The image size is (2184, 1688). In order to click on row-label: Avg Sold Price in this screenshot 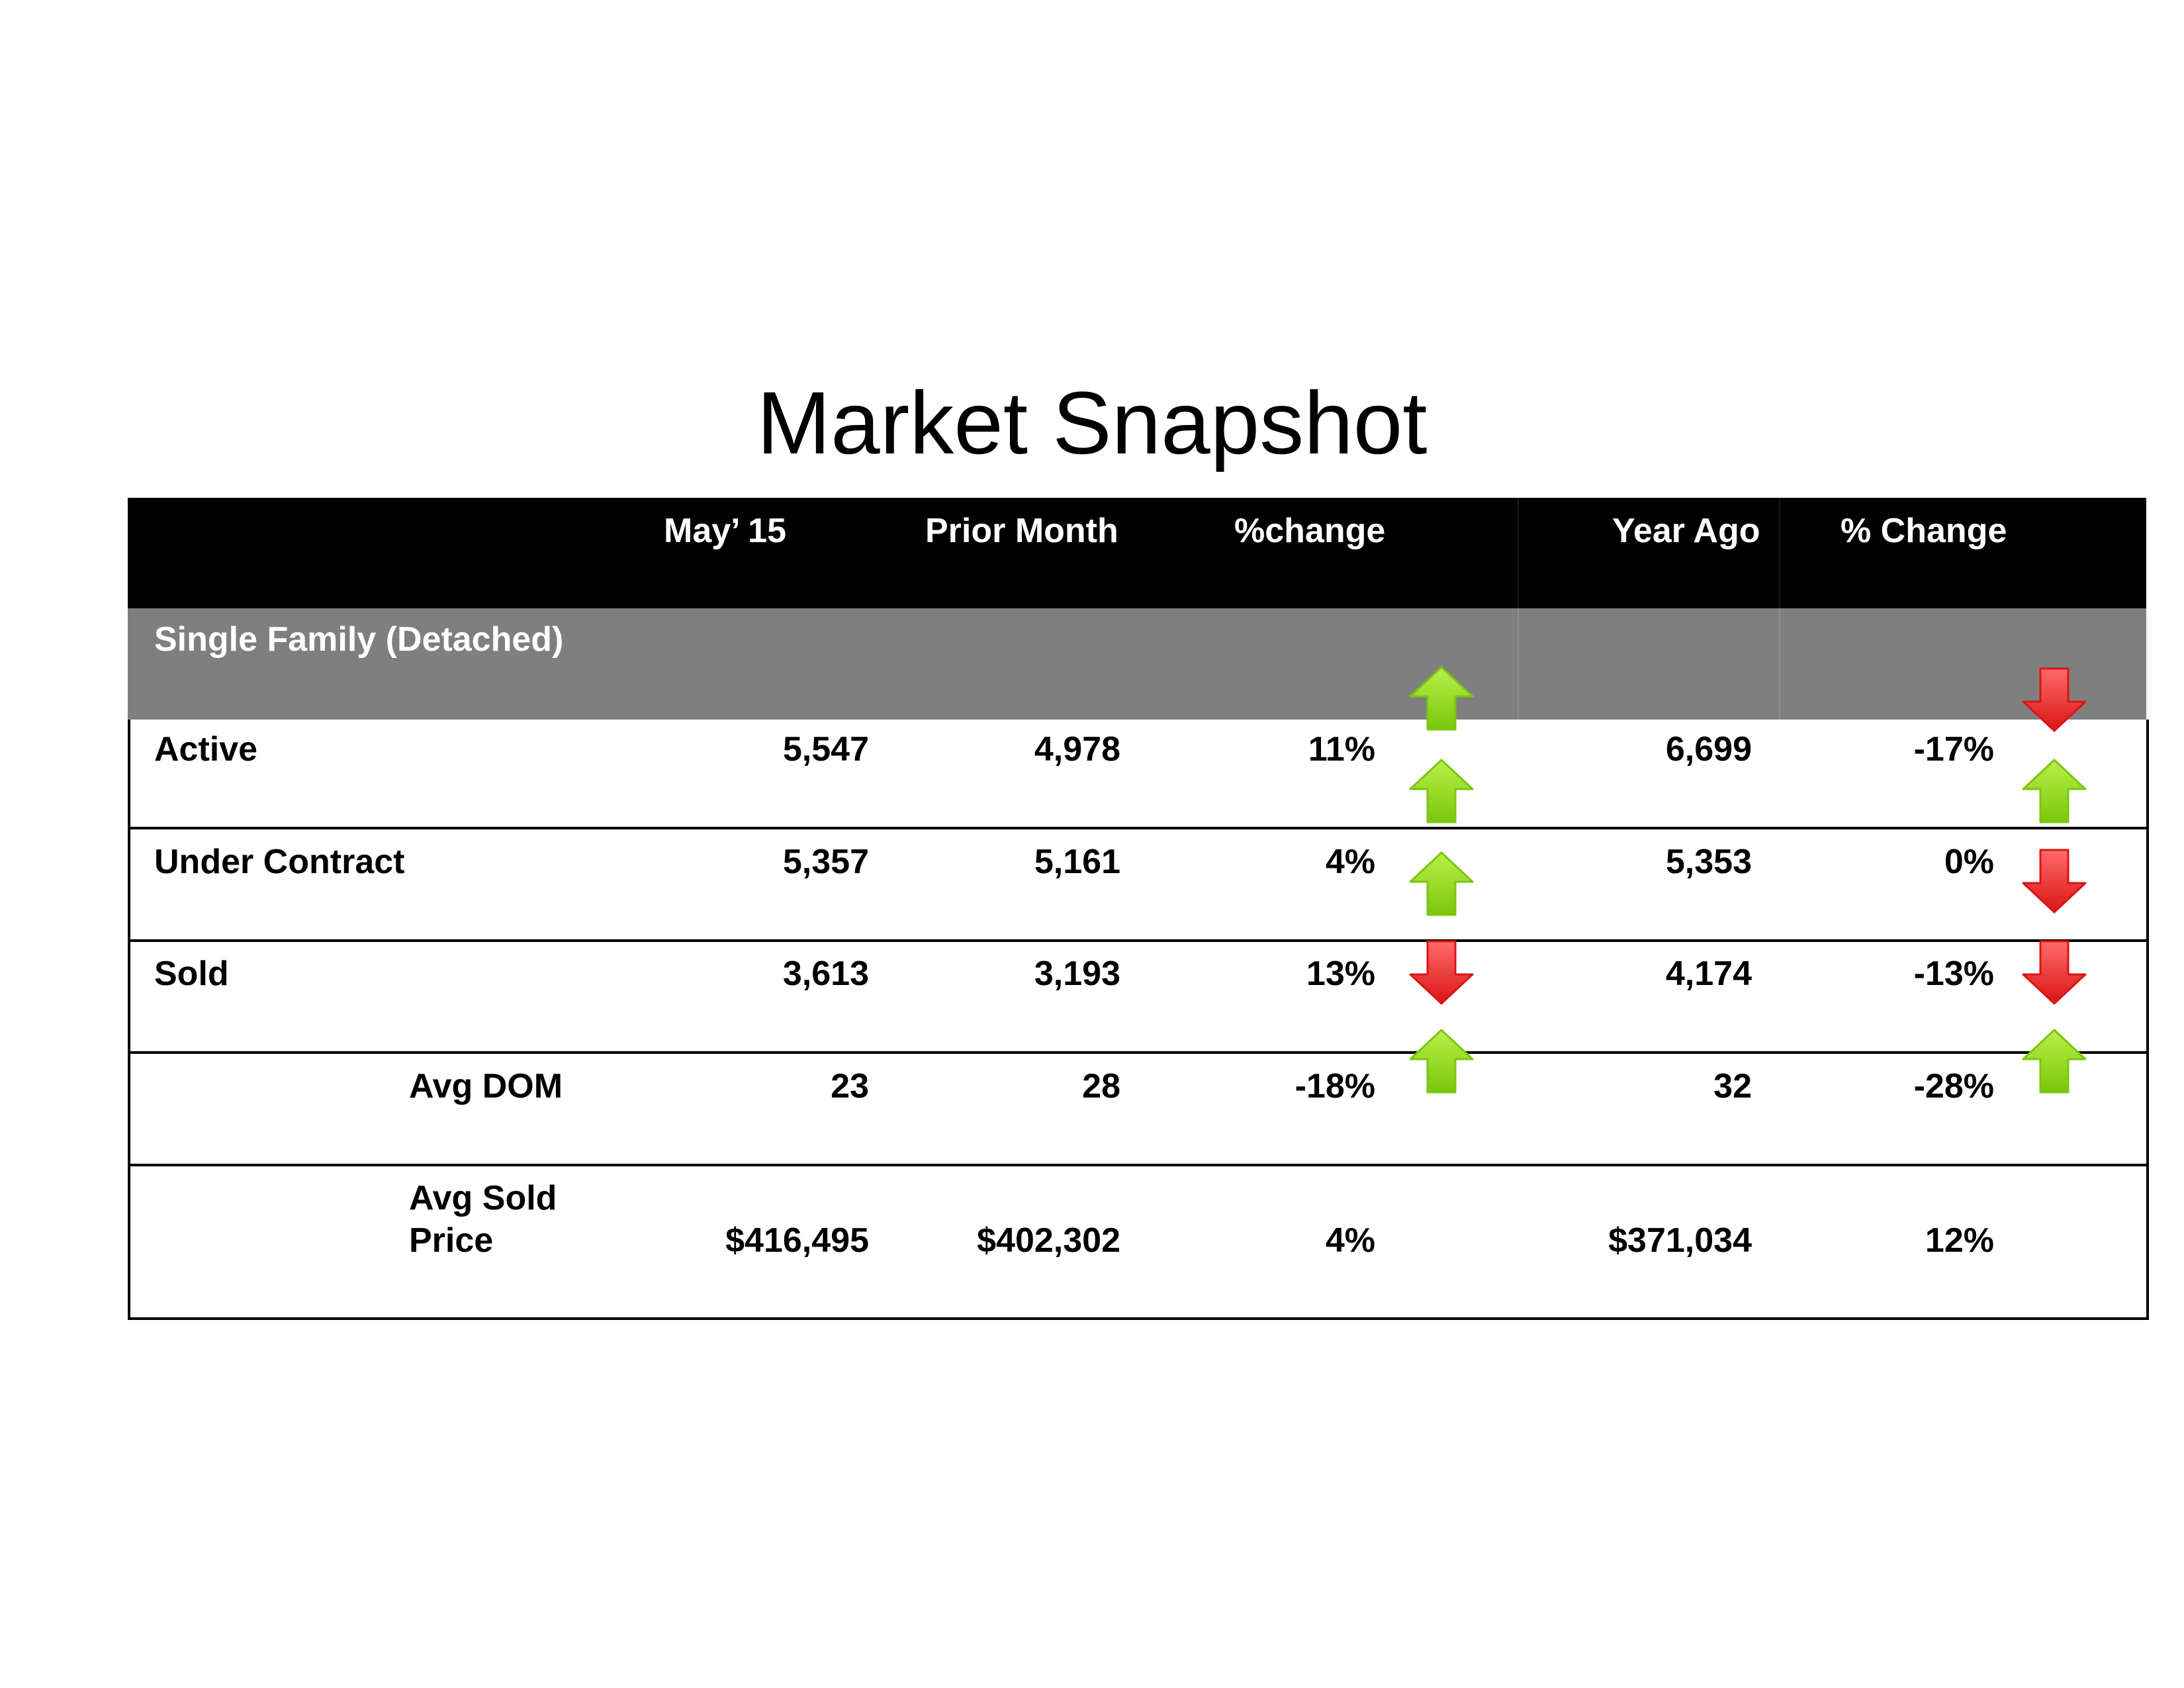, I will do `click(483, 1219)`.